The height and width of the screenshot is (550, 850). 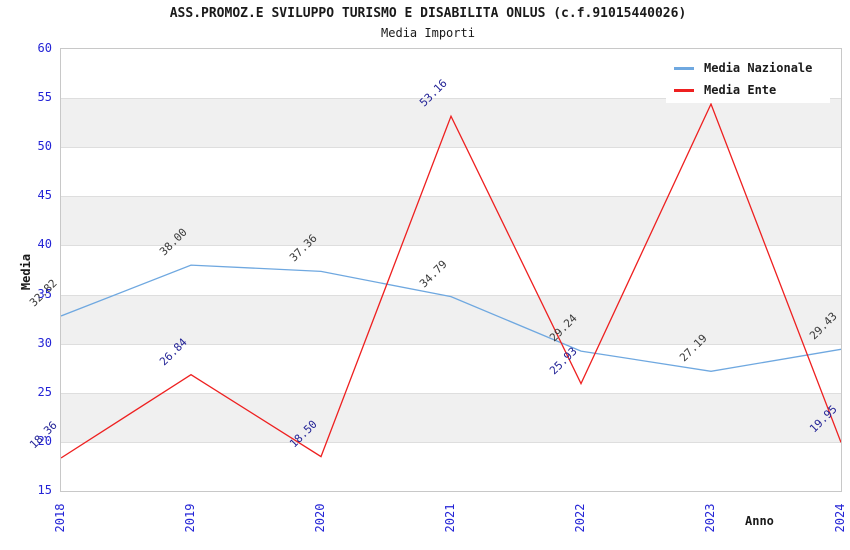 I want to click on legend-label: Media Ente, so click(x=740, y=90).